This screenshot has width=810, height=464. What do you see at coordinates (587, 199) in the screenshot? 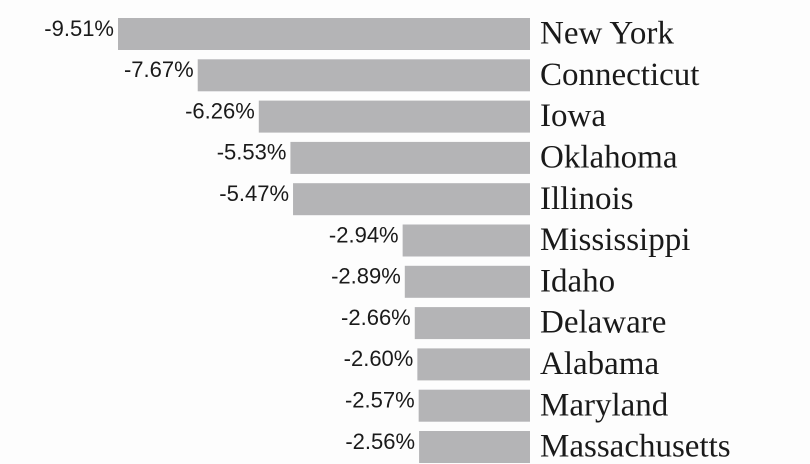
I see `category-label: Illinois` at bounding box center [587, 199].